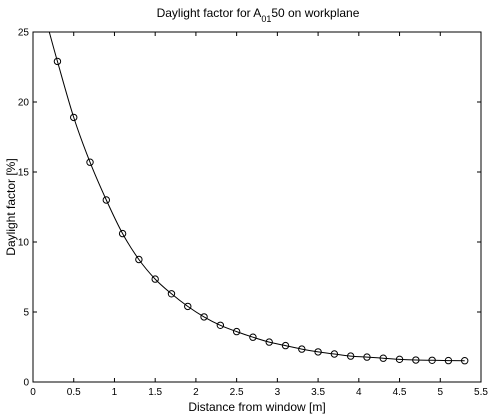  Describe the element at coordinates (481, 392) in the screenshot. I see `x-tick-label: 5.5` at that location.